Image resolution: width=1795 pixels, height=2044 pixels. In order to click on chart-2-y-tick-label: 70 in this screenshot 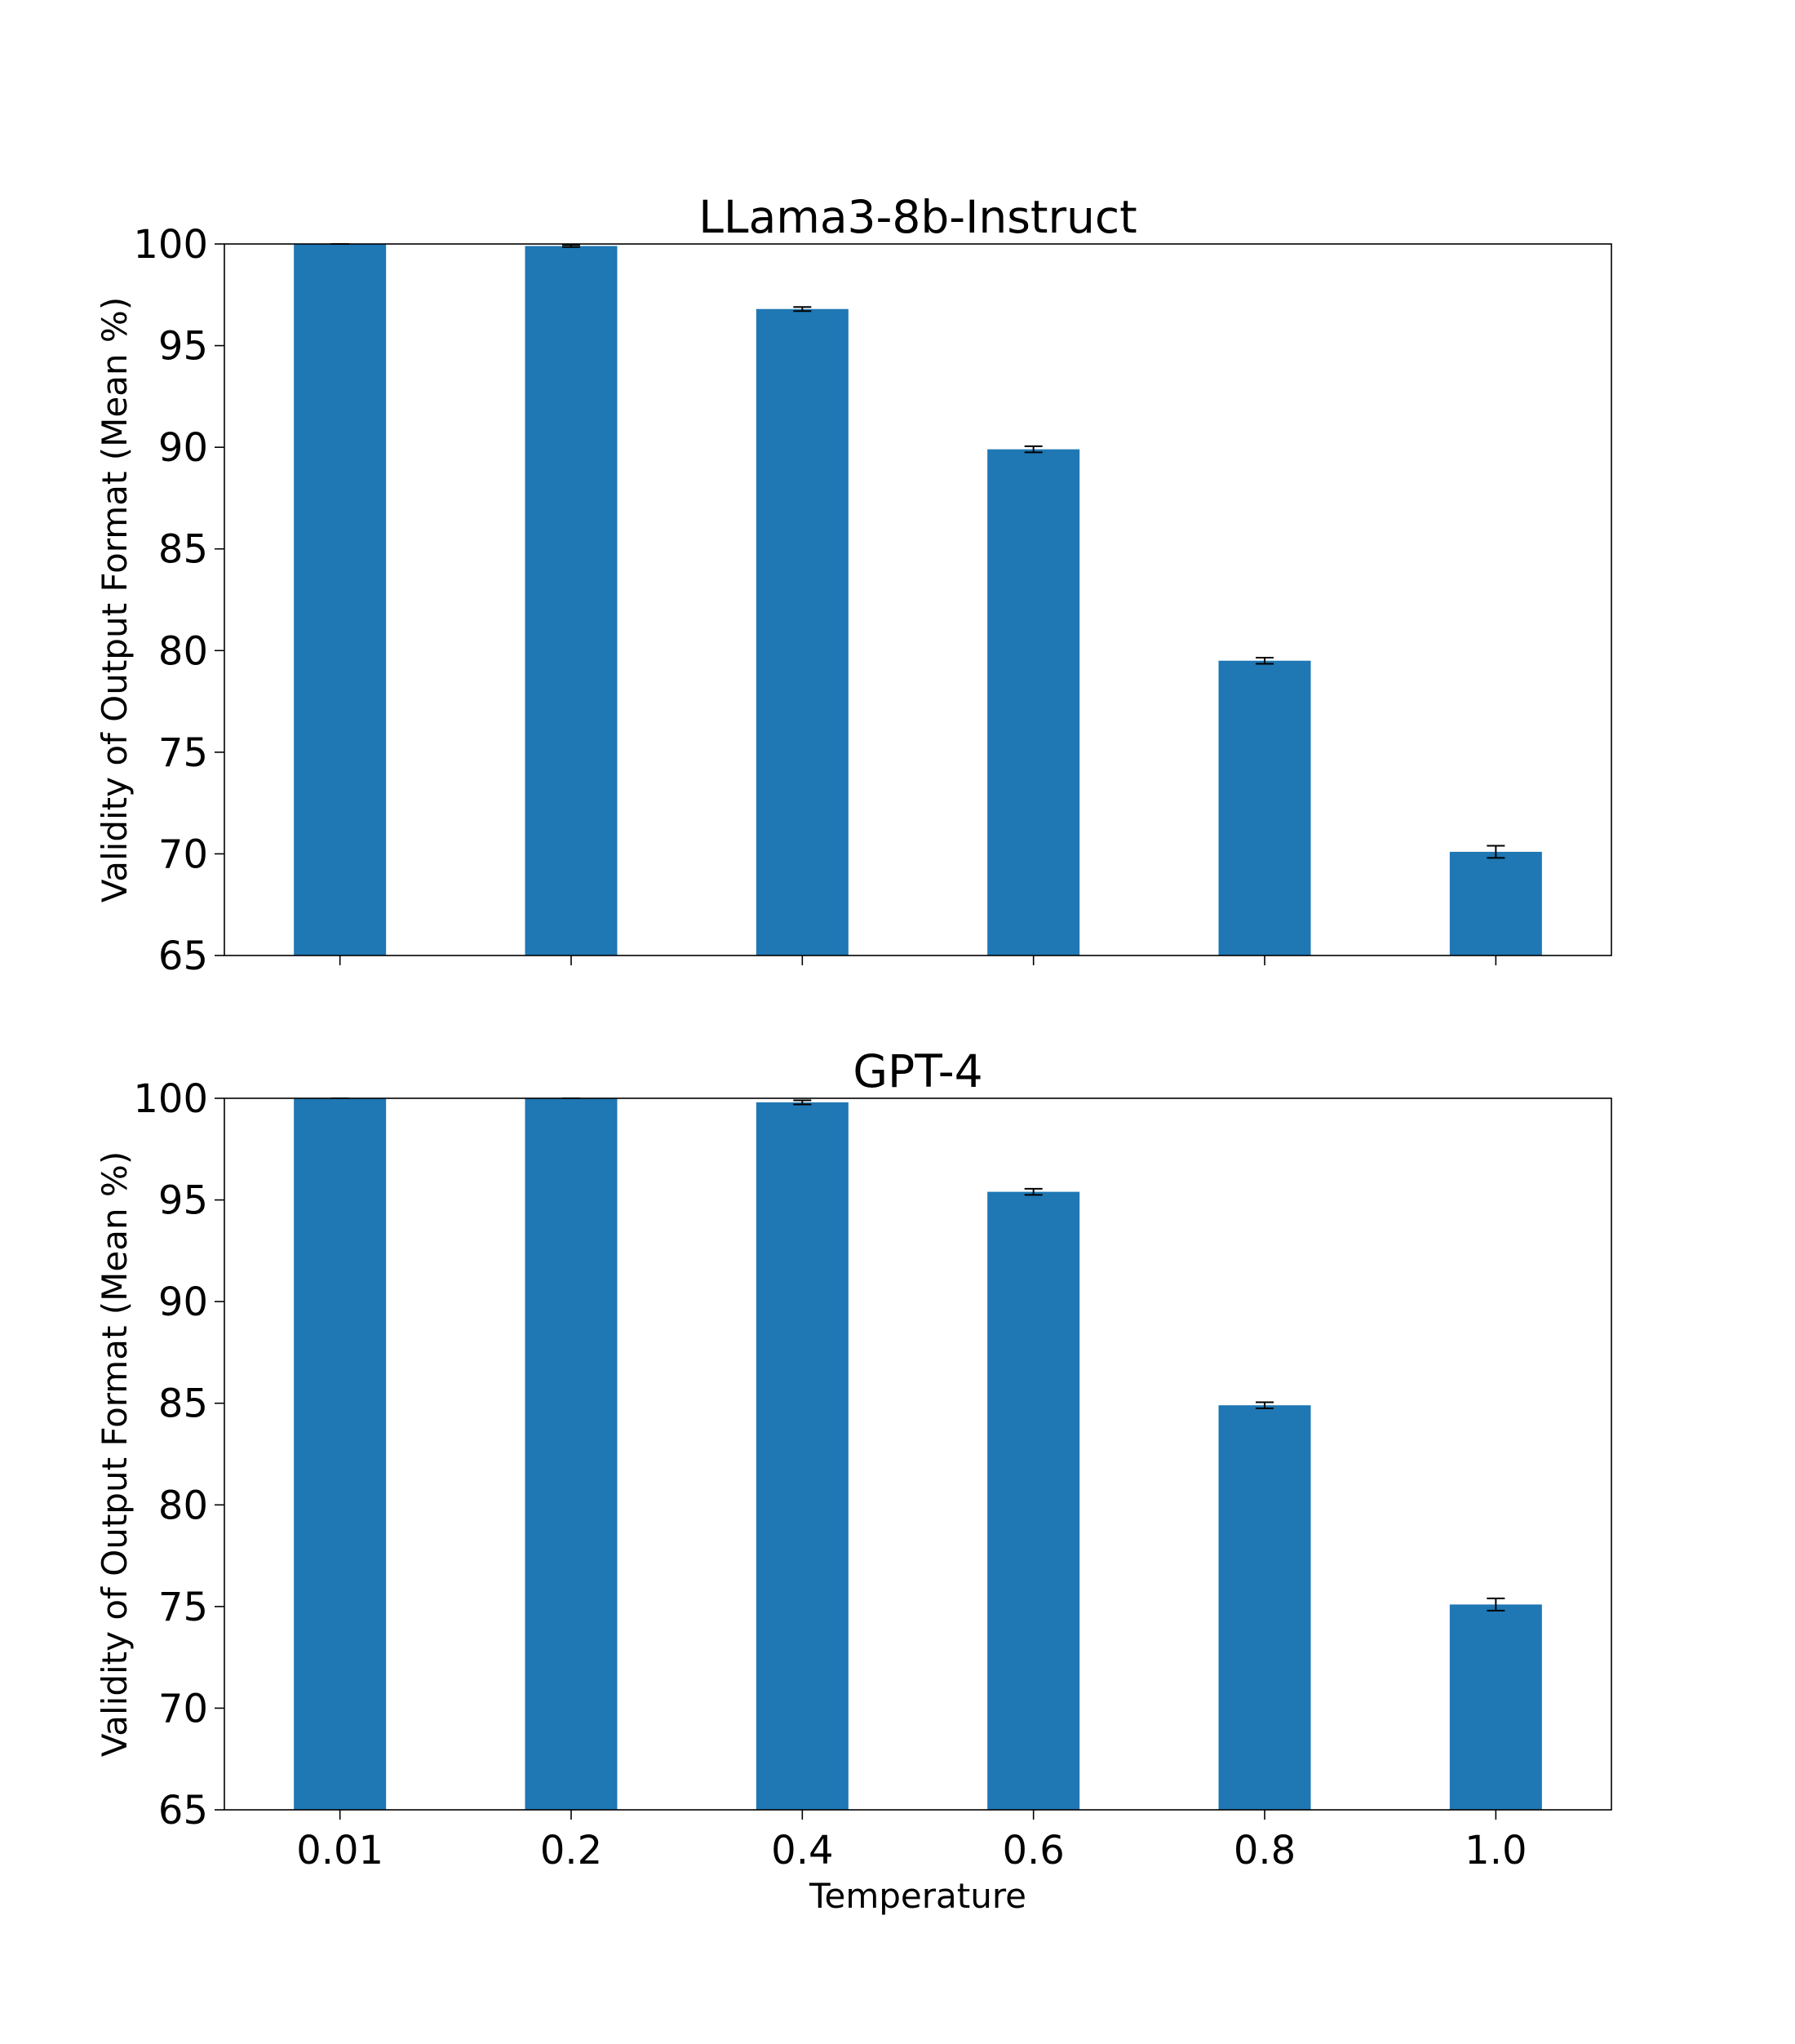, I will do `click(183, 1709)`.